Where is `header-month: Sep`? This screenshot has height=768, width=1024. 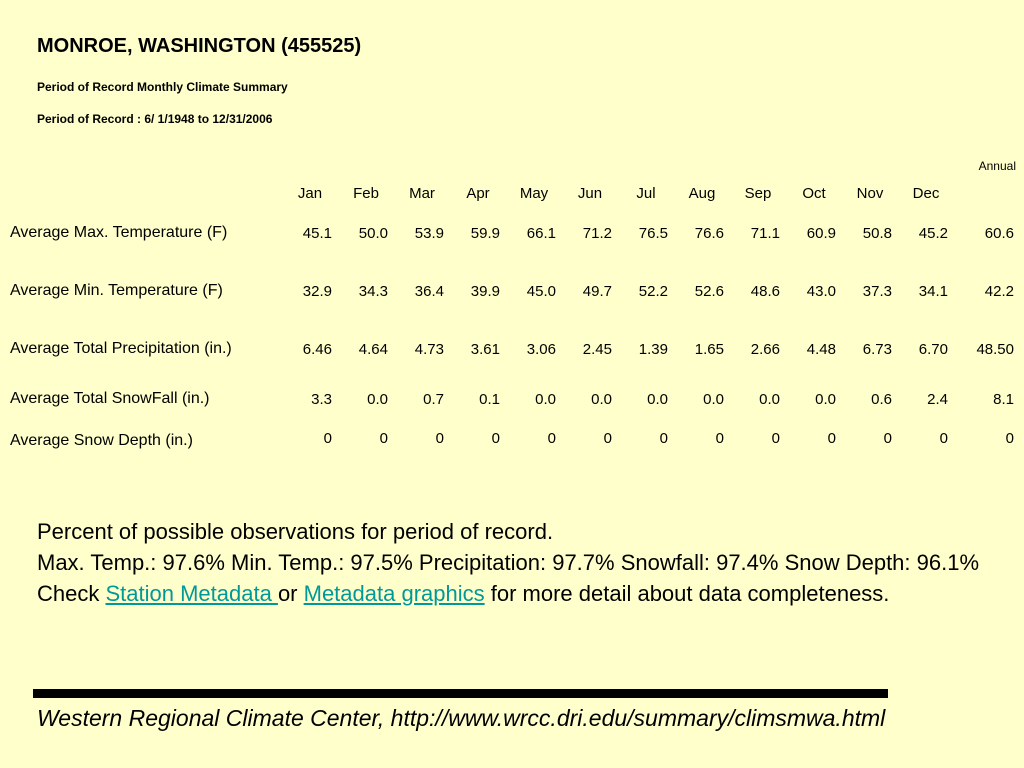 header-month: Sep is located at coordinates (758, 193).